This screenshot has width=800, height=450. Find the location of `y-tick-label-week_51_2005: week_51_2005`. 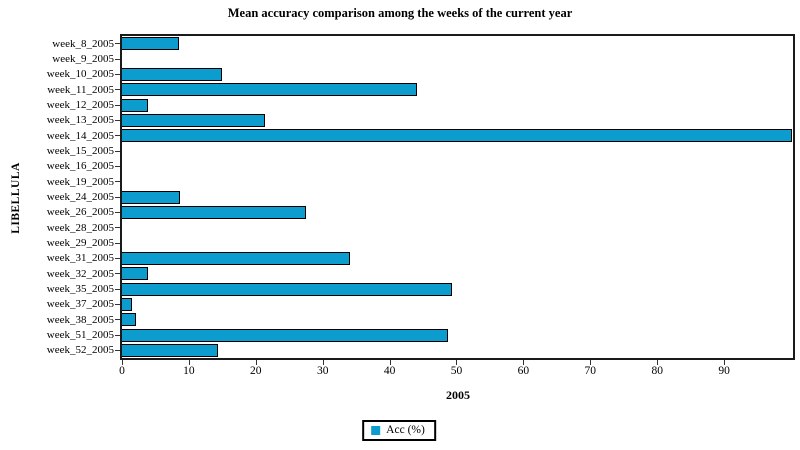

y-tick-label-week_51_2005: week_51_2005 is located at coordinates (80, 335).